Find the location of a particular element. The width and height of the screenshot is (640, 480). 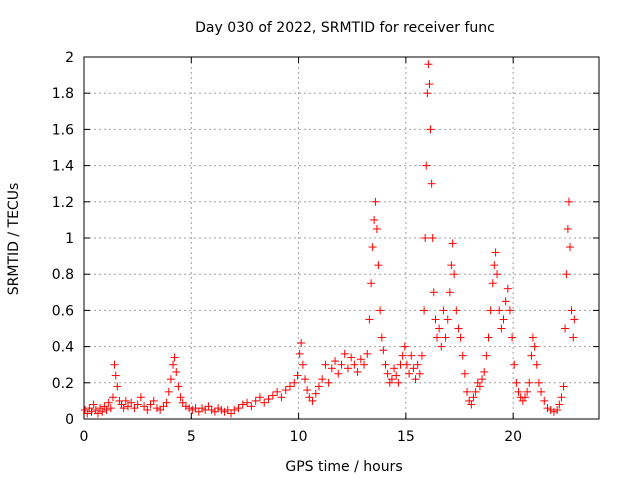

y-tick-label: 0.4 is located at coordinates (63, 348).